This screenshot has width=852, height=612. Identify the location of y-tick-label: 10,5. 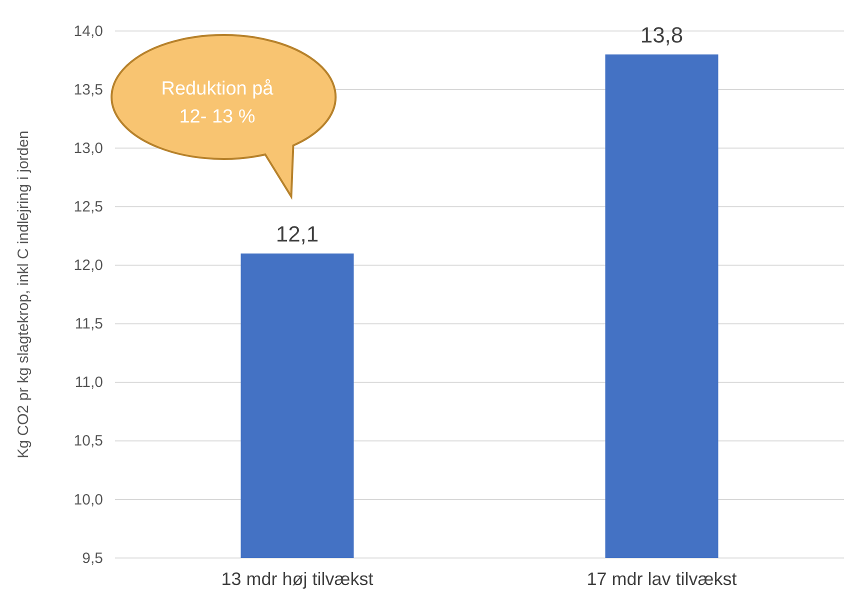
(88, 441).